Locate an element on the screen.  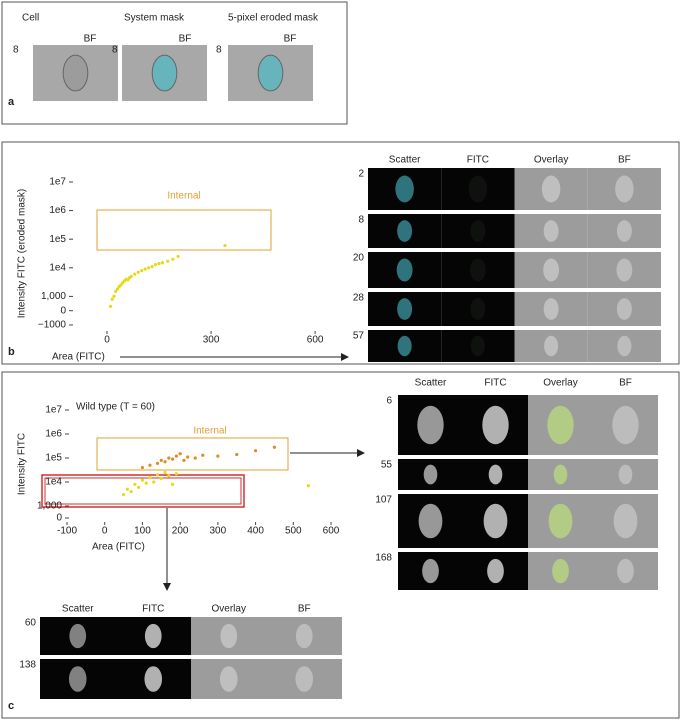
x-tick-label: 400 is located at coordinates (255, 531).